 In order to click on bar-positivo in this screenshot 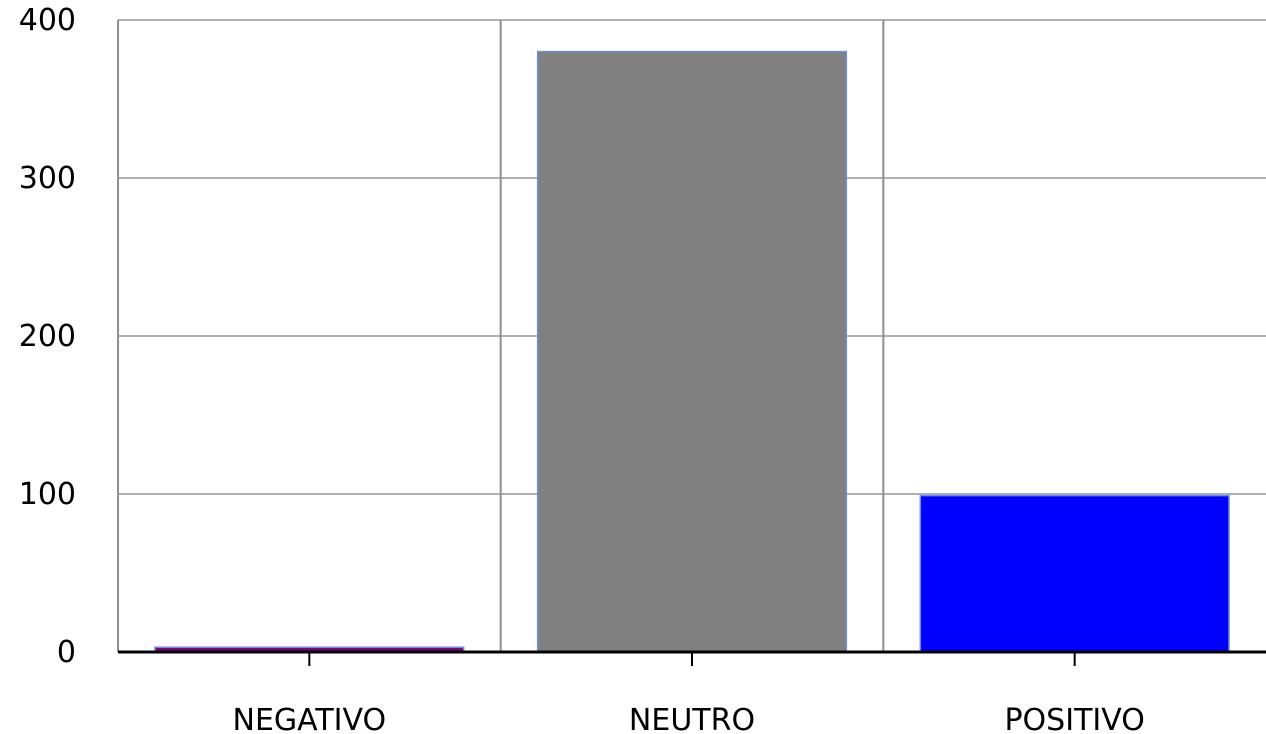, I will do `click(1074, 573)`.